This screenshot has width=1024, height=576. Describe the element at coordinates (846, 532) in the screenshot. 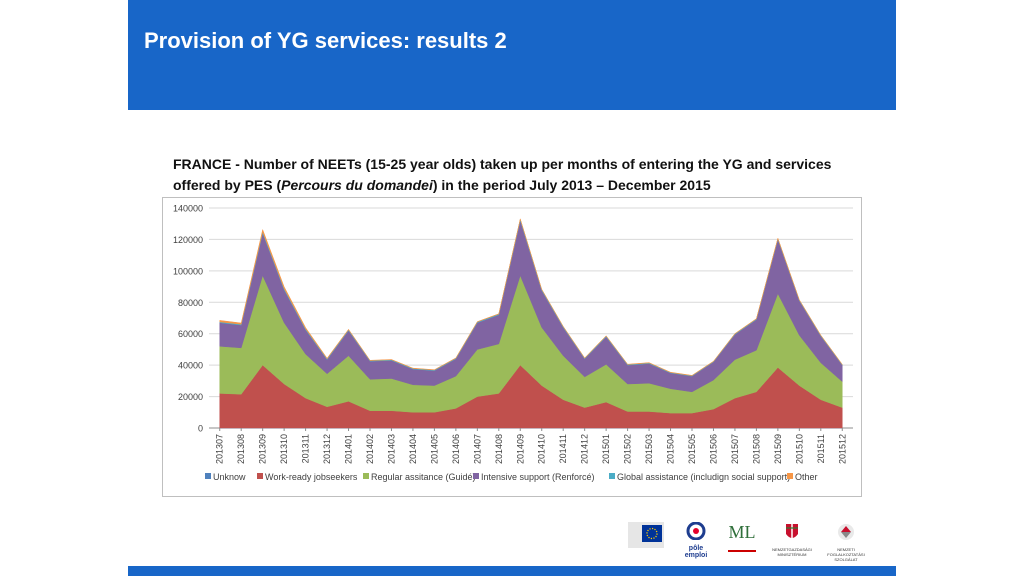

I see `nfsz-mark-icon` at that location.